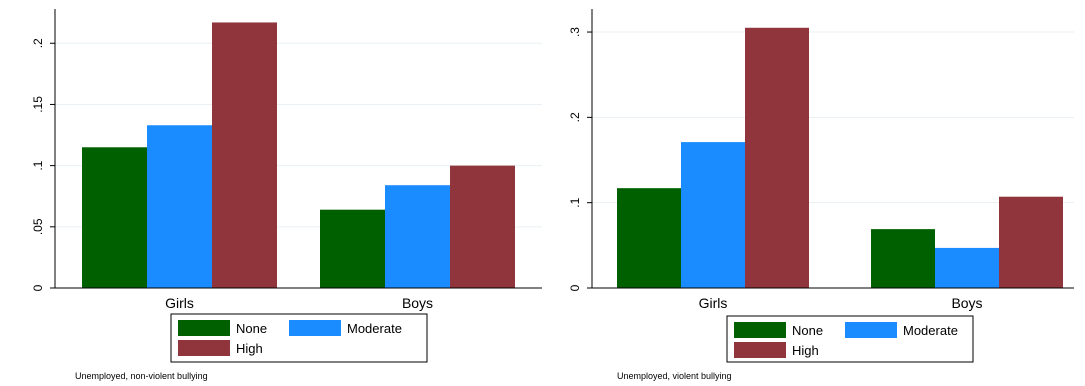 This screenshot has height=386, width=1085. Describe the element at coordinates (575, 32) in the screenshot. I see `y-tick-label: .3` at that location.